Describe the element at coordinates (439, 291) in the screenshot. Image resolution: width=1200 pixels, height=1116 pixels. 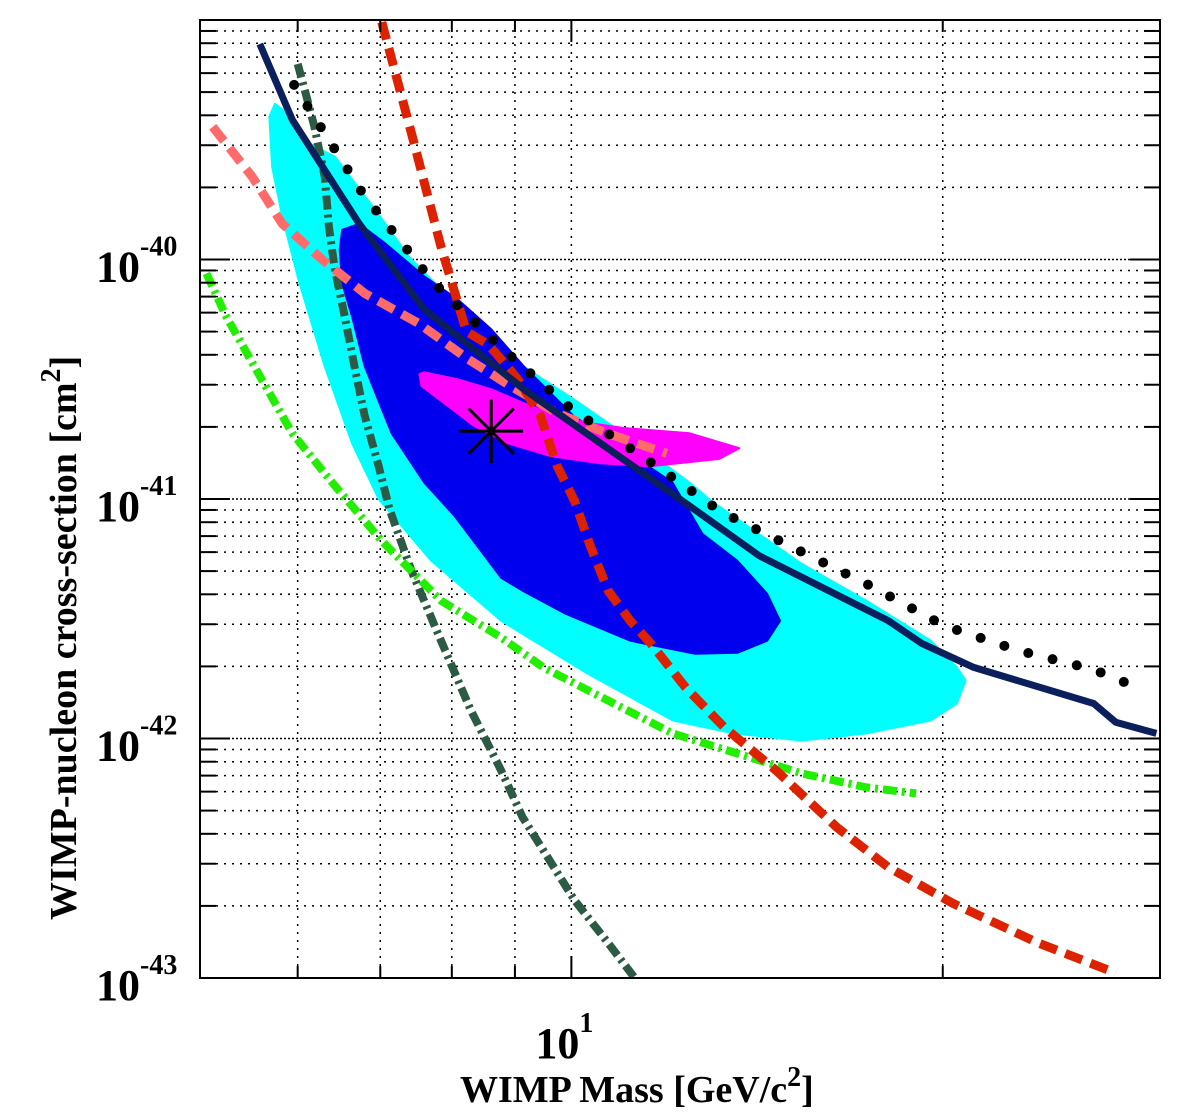
I see `series-line-dashed` at that location.